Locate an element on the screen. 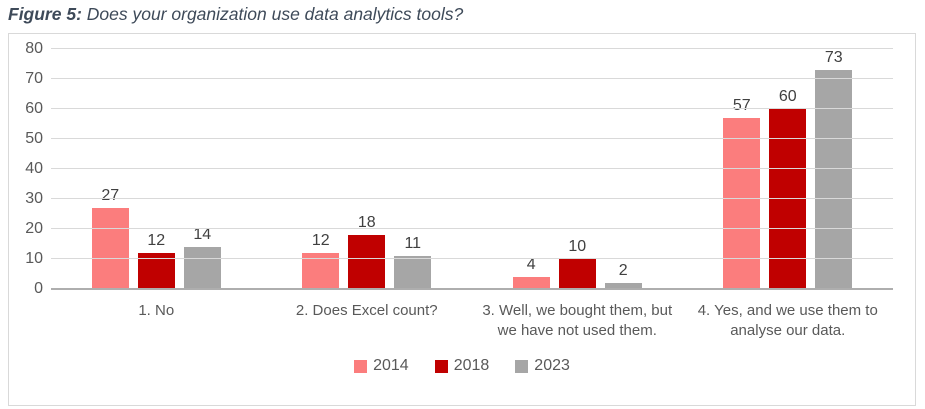  bar-group: 27 12 14 is located at coordinates (156, 169).